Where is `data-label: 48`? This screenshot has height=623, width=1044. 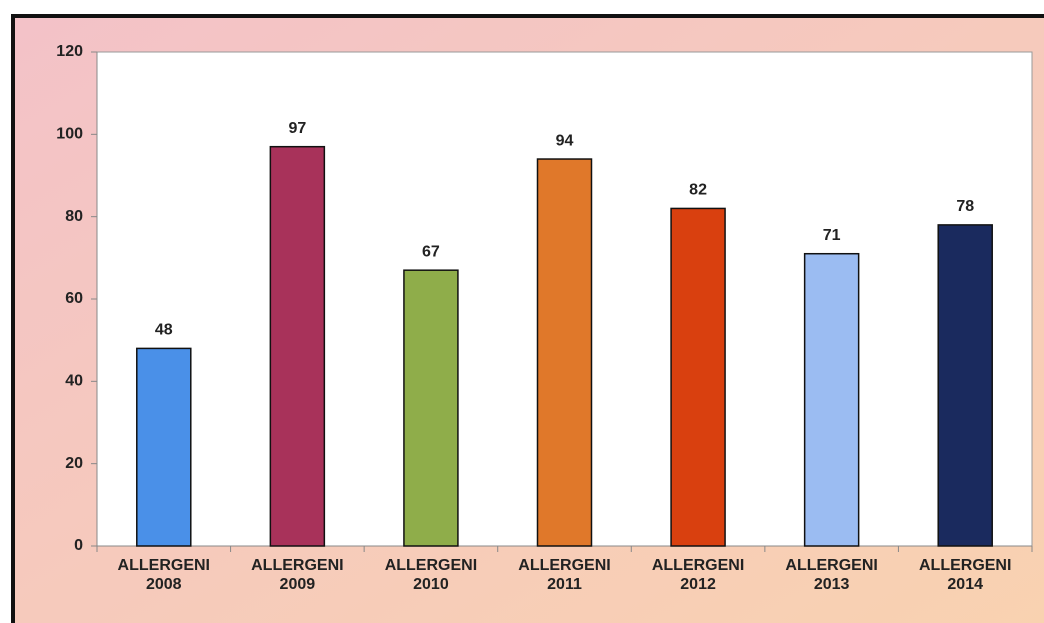
data-label: 48 is located at coordinates (164, 330).